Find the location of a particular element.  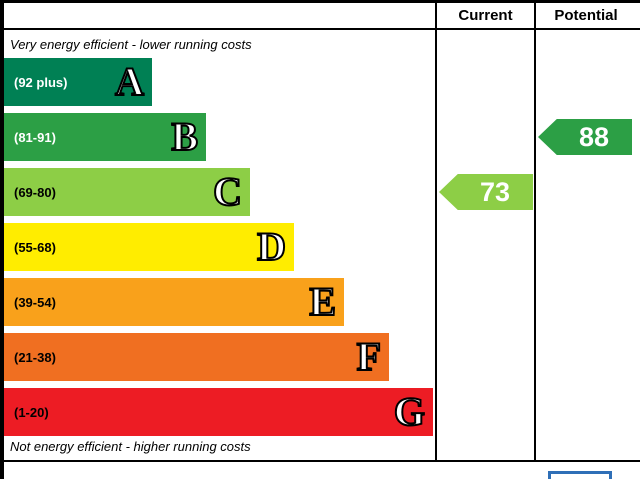

band-c: (69-80) C is located at coordinates (127, 192).